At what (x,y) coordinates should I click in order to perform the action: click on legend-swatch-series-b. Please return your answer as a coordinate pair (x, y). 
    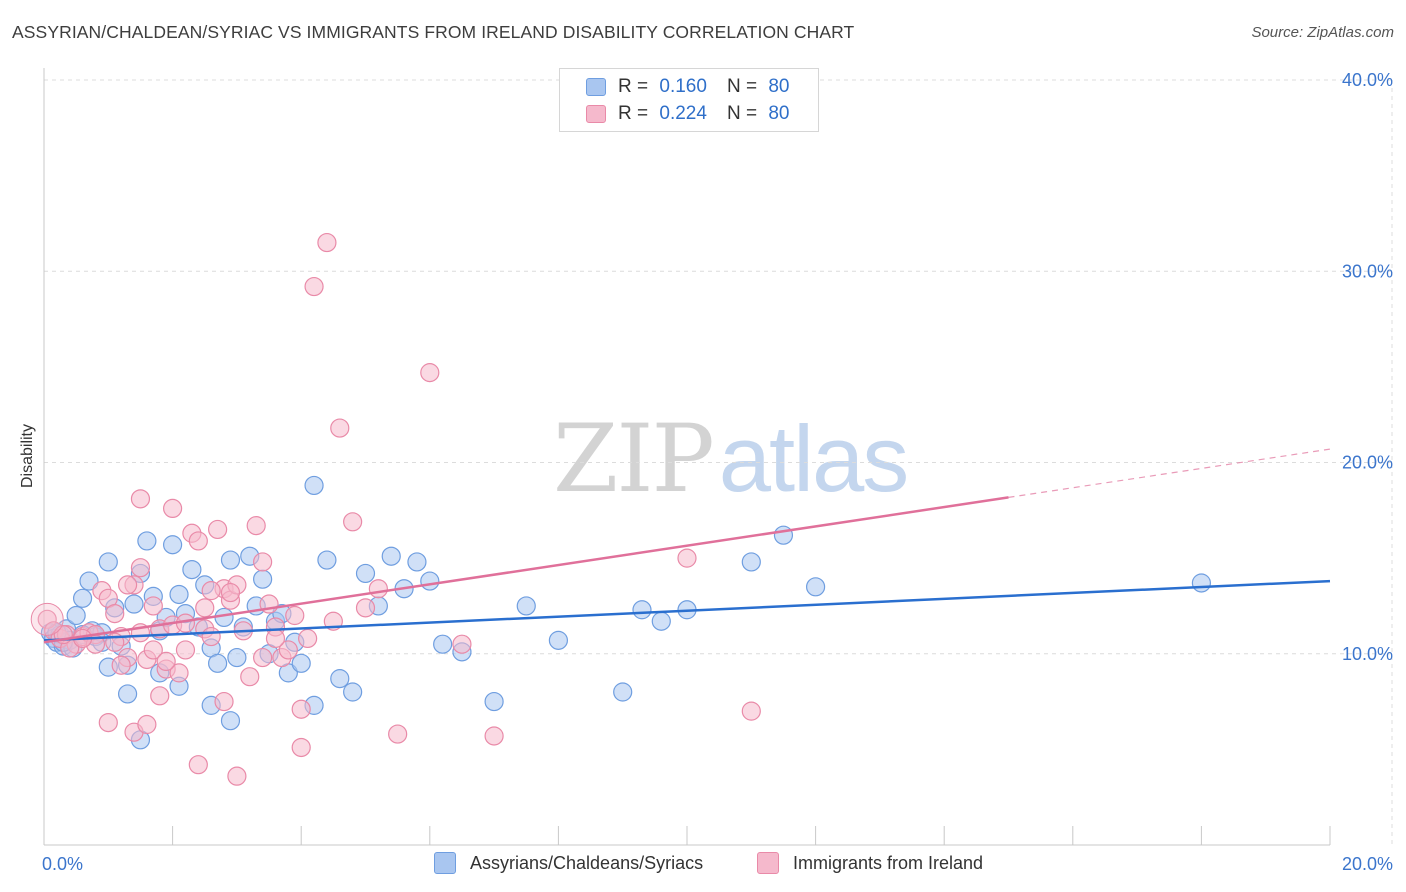
    Looking at the image, I should click on (596, 114).